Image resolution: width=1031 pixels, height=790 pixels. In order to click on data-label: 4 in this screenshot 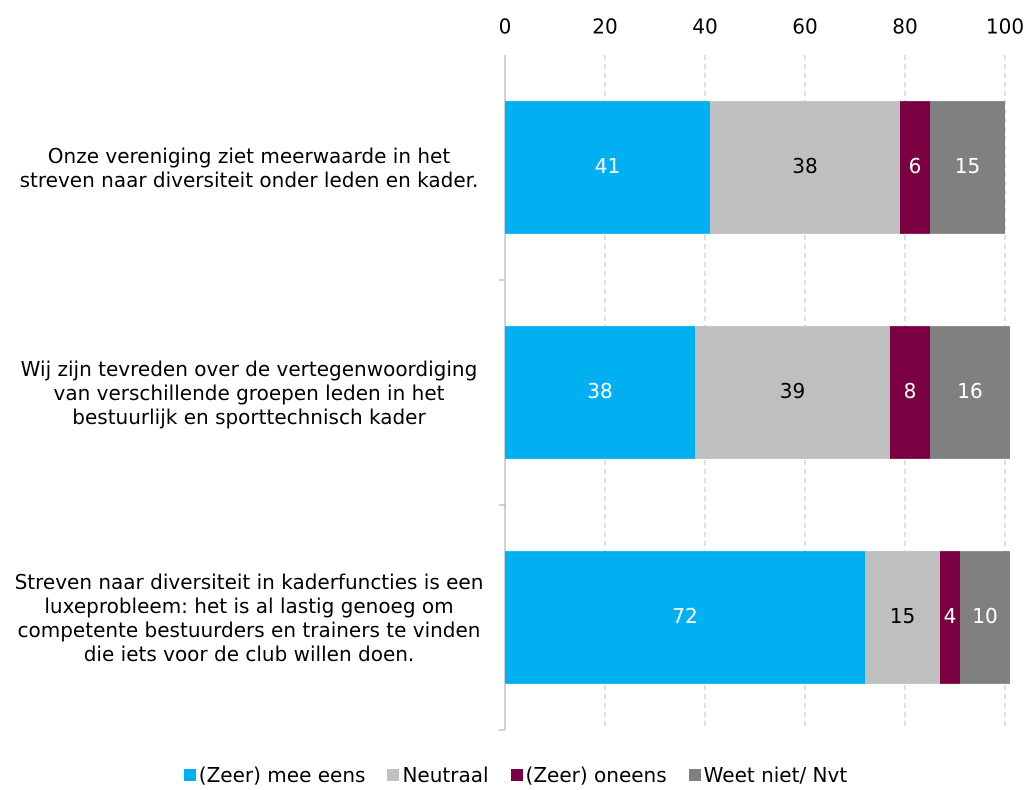, I will do `click(950, 616)`.